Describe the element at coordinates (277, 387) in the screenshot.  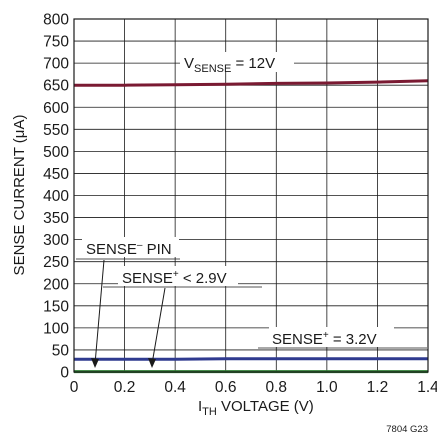
I see `x-tick-label: 0.8` at that location.